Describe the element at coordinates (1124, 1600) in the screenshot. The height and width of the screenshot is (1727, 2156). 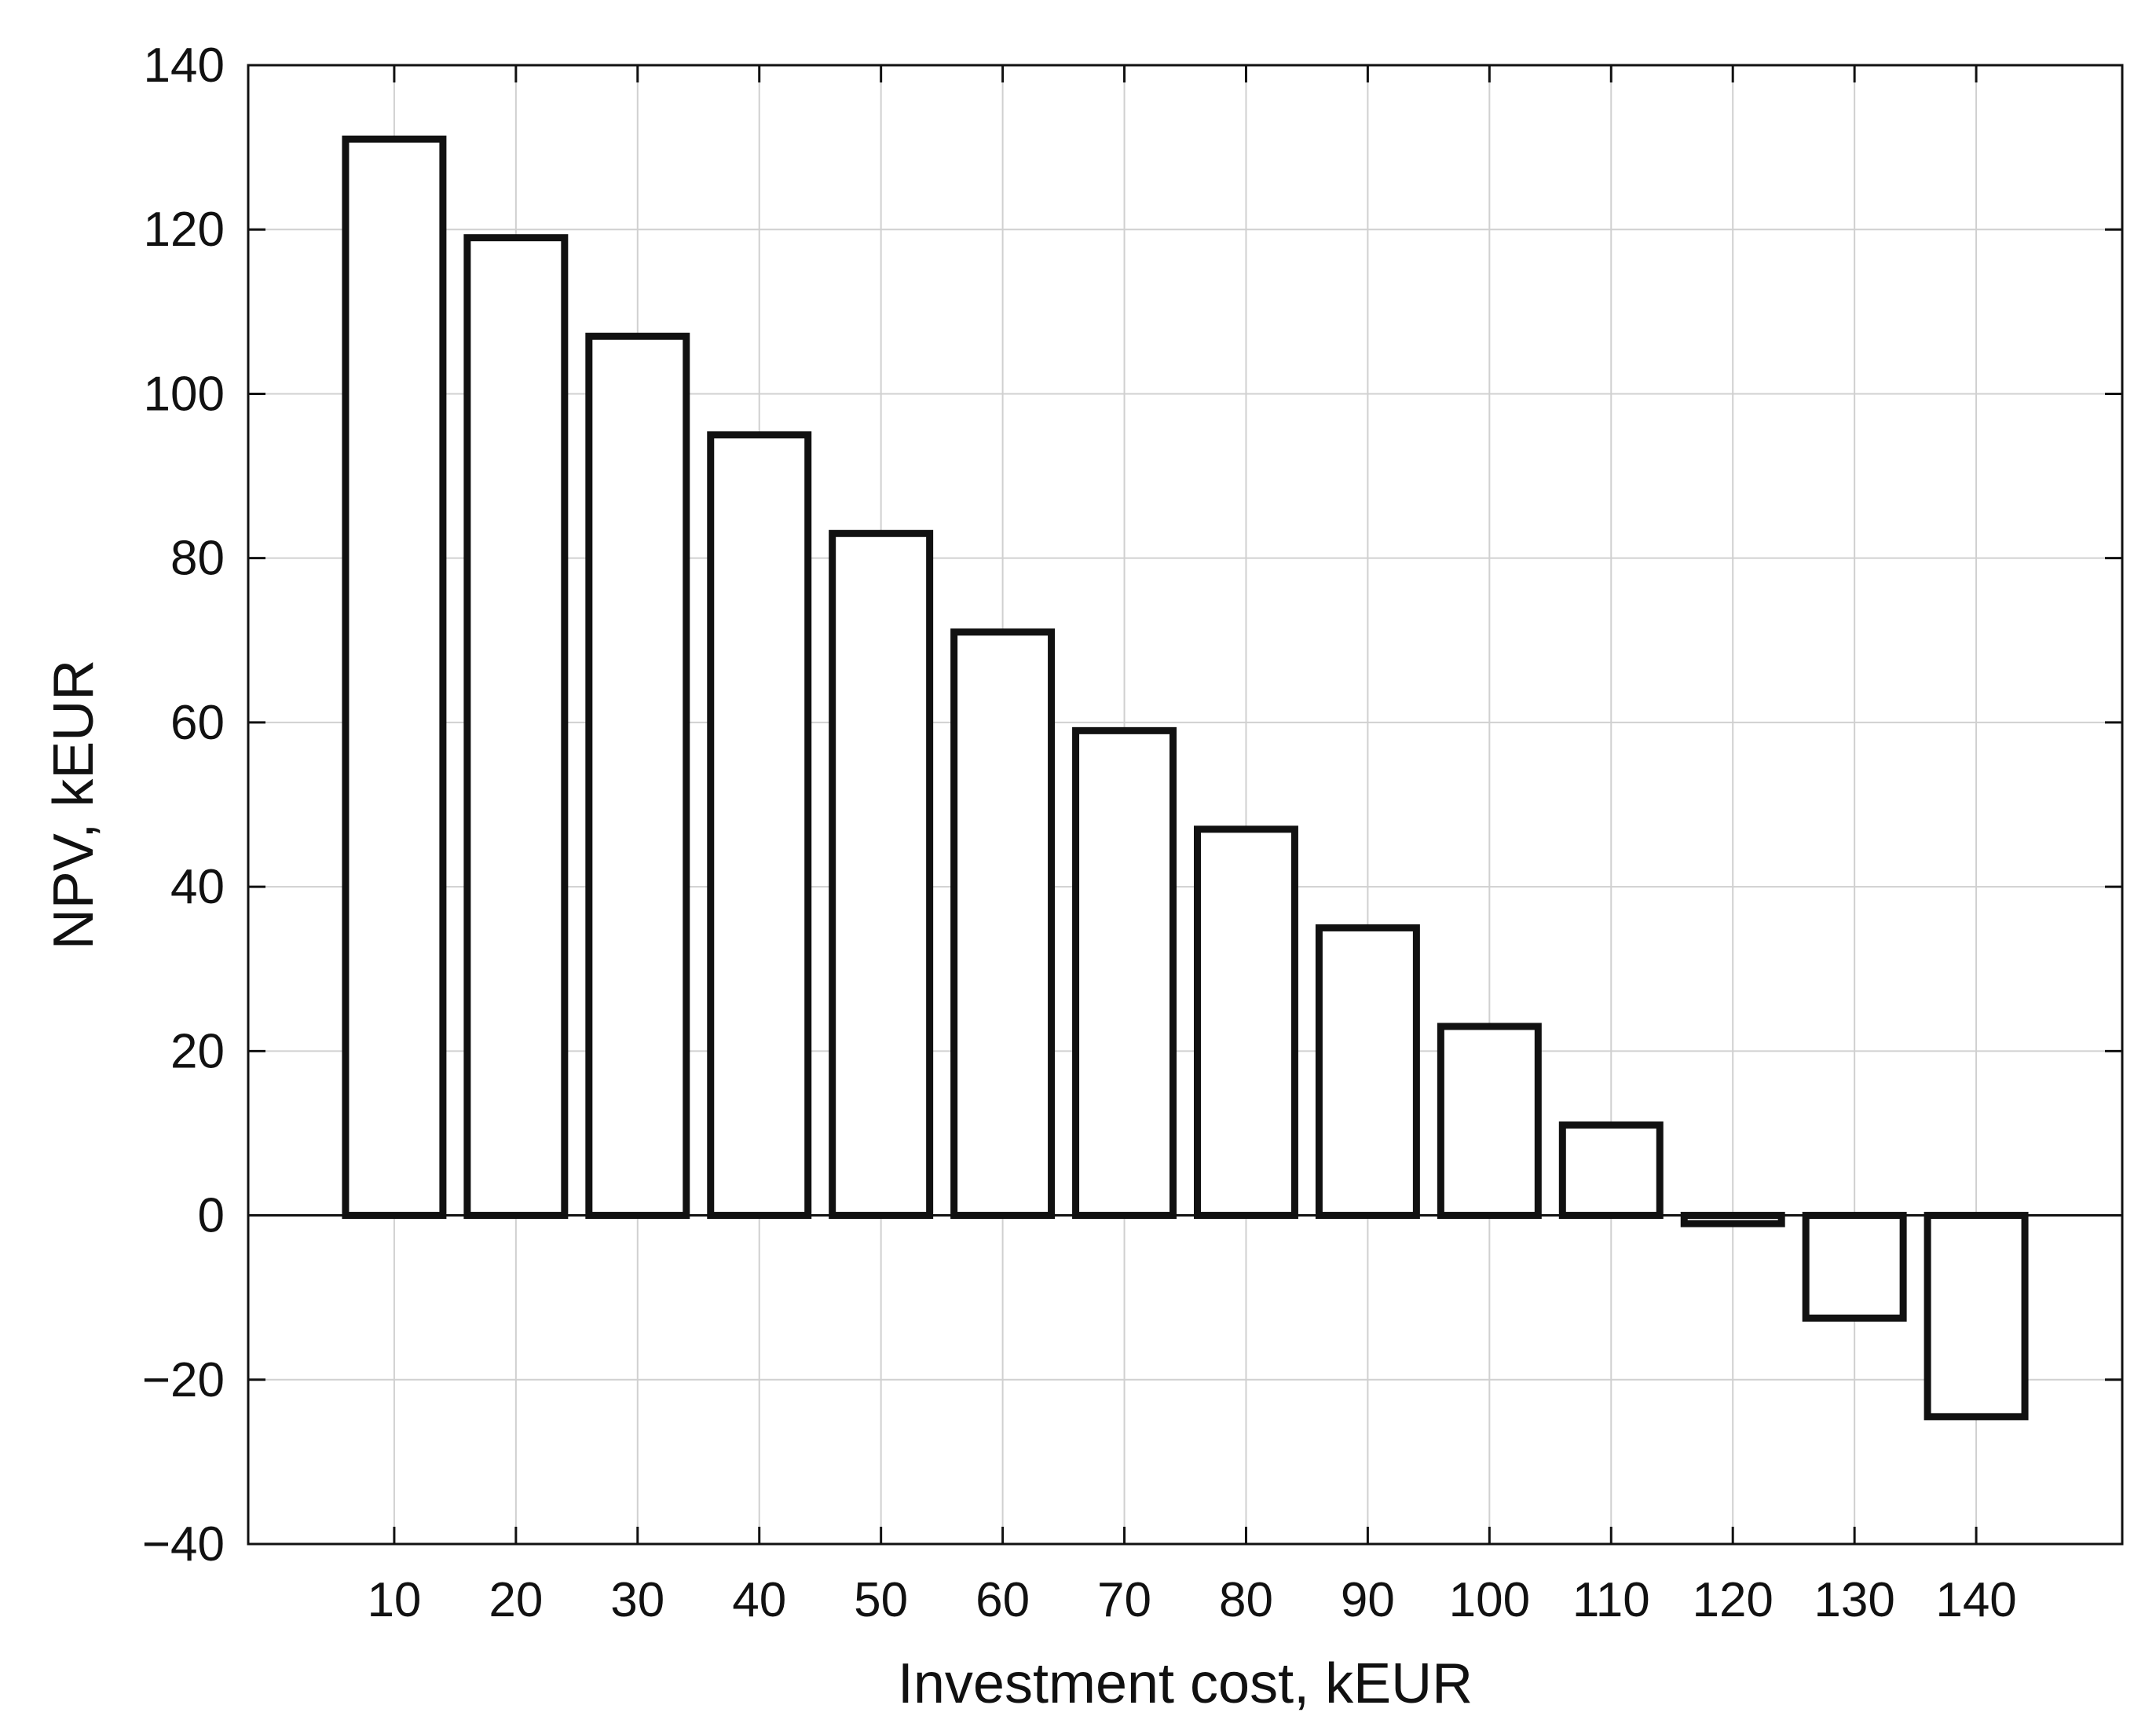
I see `x-tick-label: 70` at that location.